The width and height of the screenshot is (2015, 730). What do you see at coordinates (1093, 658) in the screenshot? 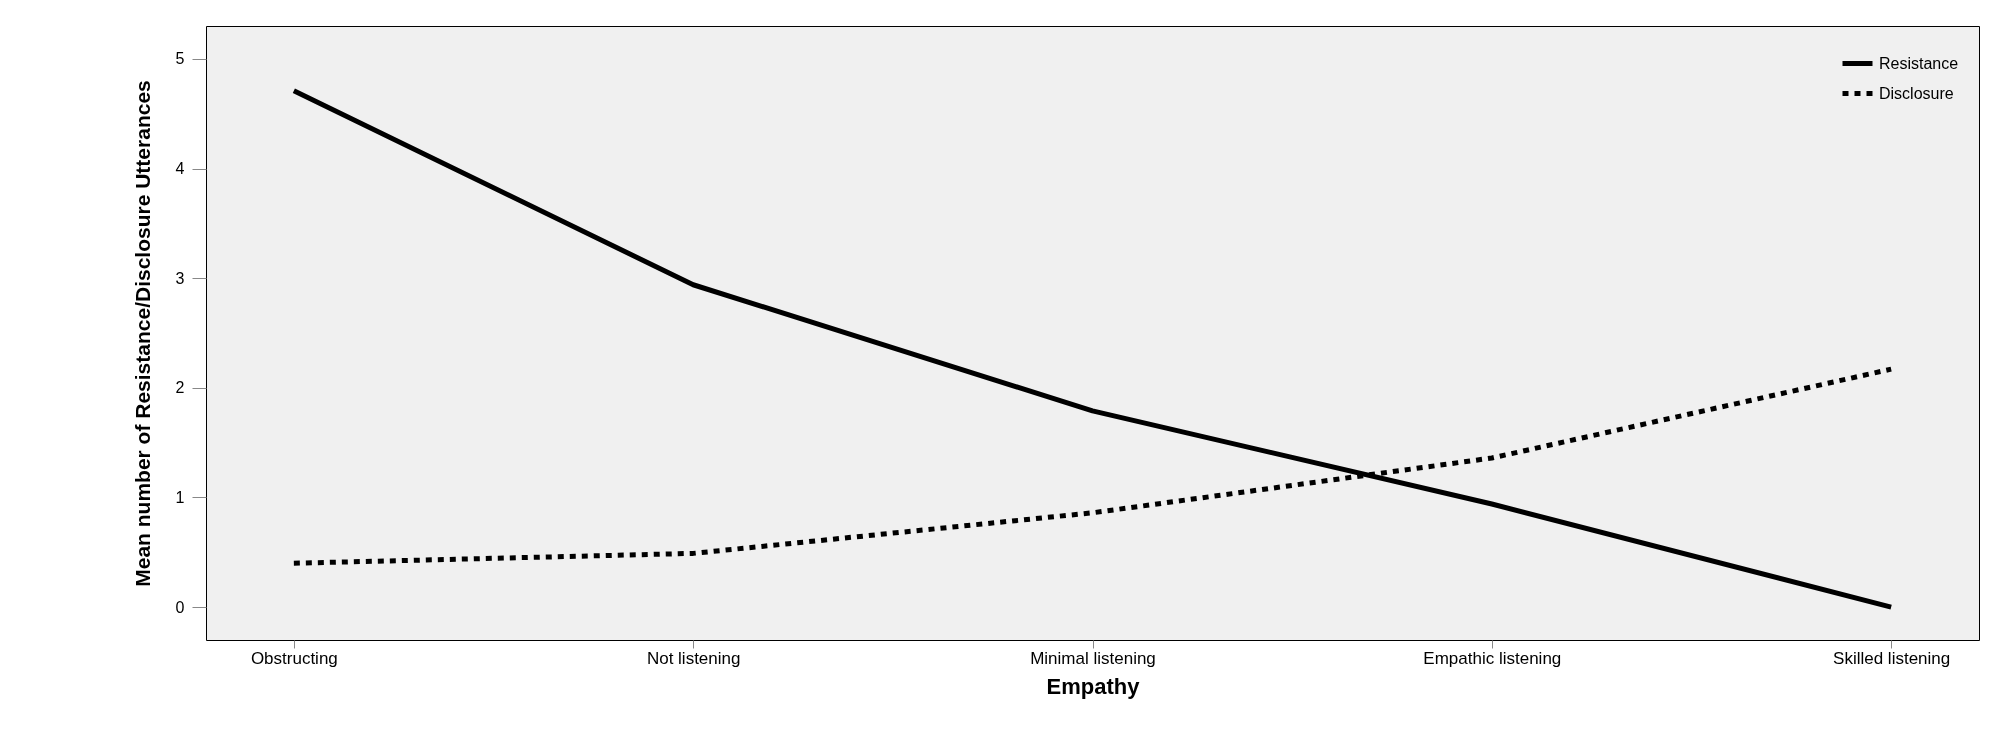
I see `x-tick-label: Minimal listening` at bounding box center [1093, 658].